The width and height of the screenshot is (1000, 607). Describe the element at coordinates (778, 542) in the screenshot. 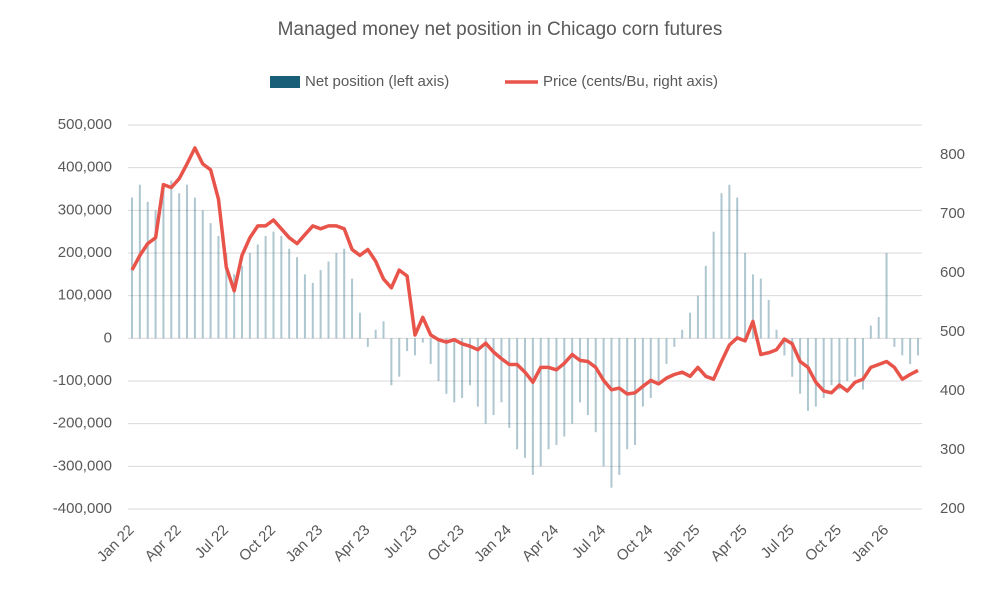

I see `x-tick-label: Jul 25` at that location.